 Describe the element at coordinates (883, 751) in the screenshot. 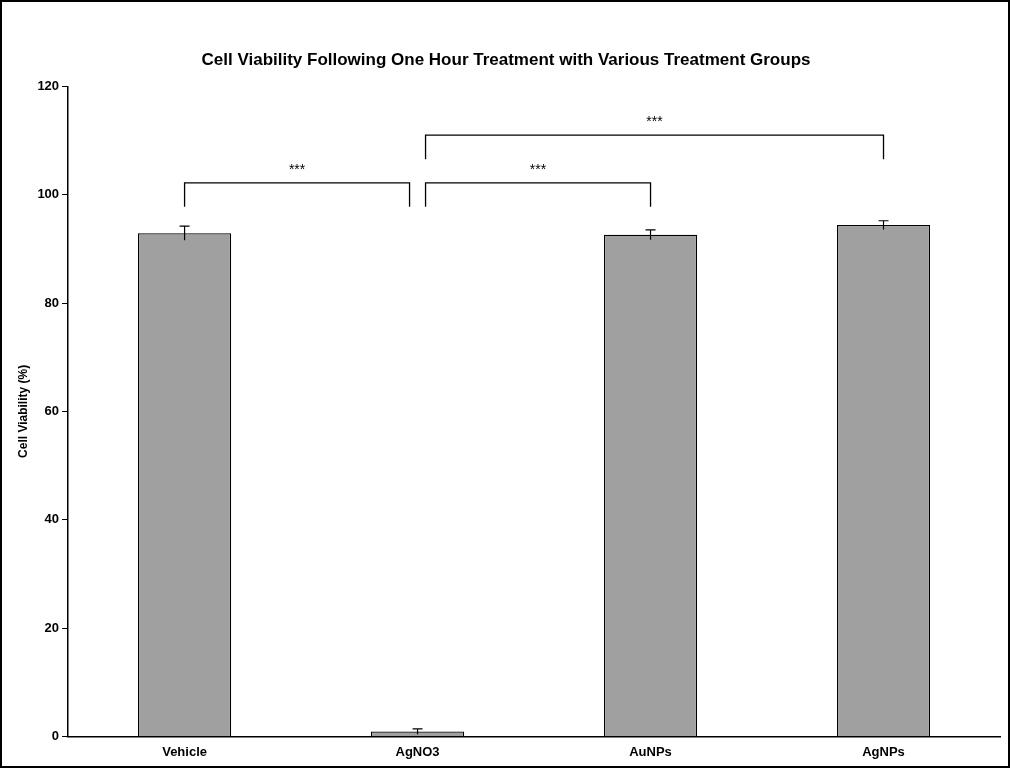

I see `x-tick-label: AgNPs` at that location.